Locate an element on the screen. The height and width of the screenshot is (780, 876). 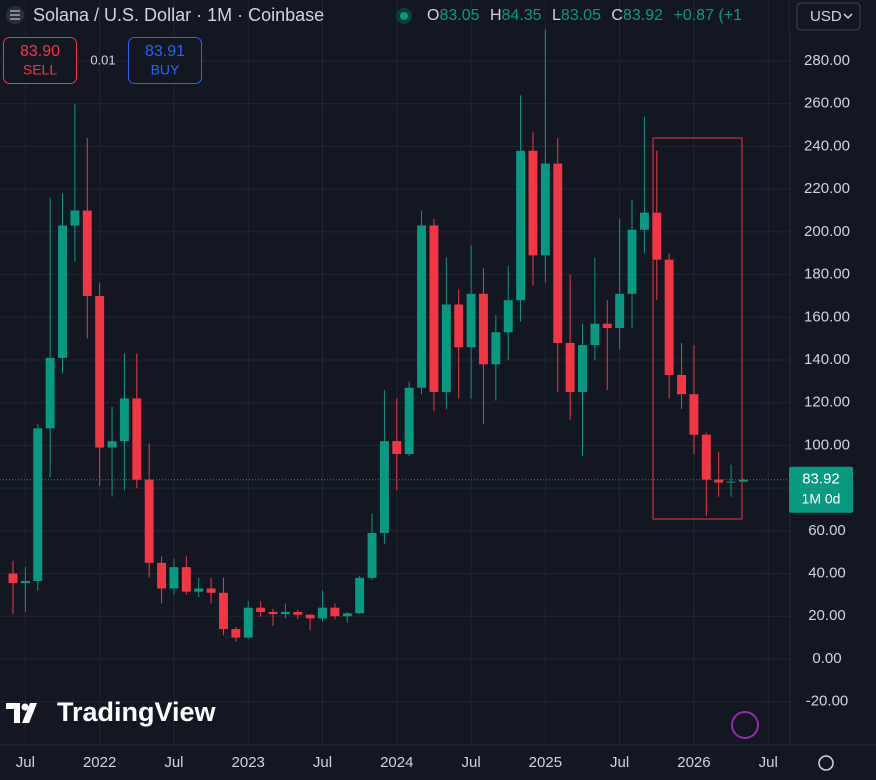
y-tick-label: 180.00 is located at coordinates (827, 274).